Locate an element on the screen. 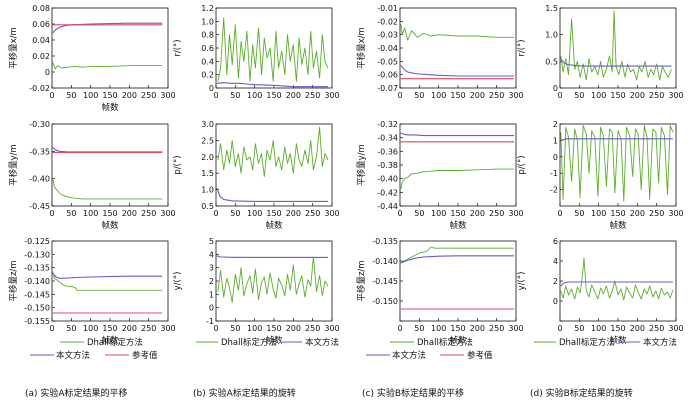 The height and width of the screenshot is (420, 700). y-tick-label-a1-2: 0.02 is located at coordinates (41, 56).